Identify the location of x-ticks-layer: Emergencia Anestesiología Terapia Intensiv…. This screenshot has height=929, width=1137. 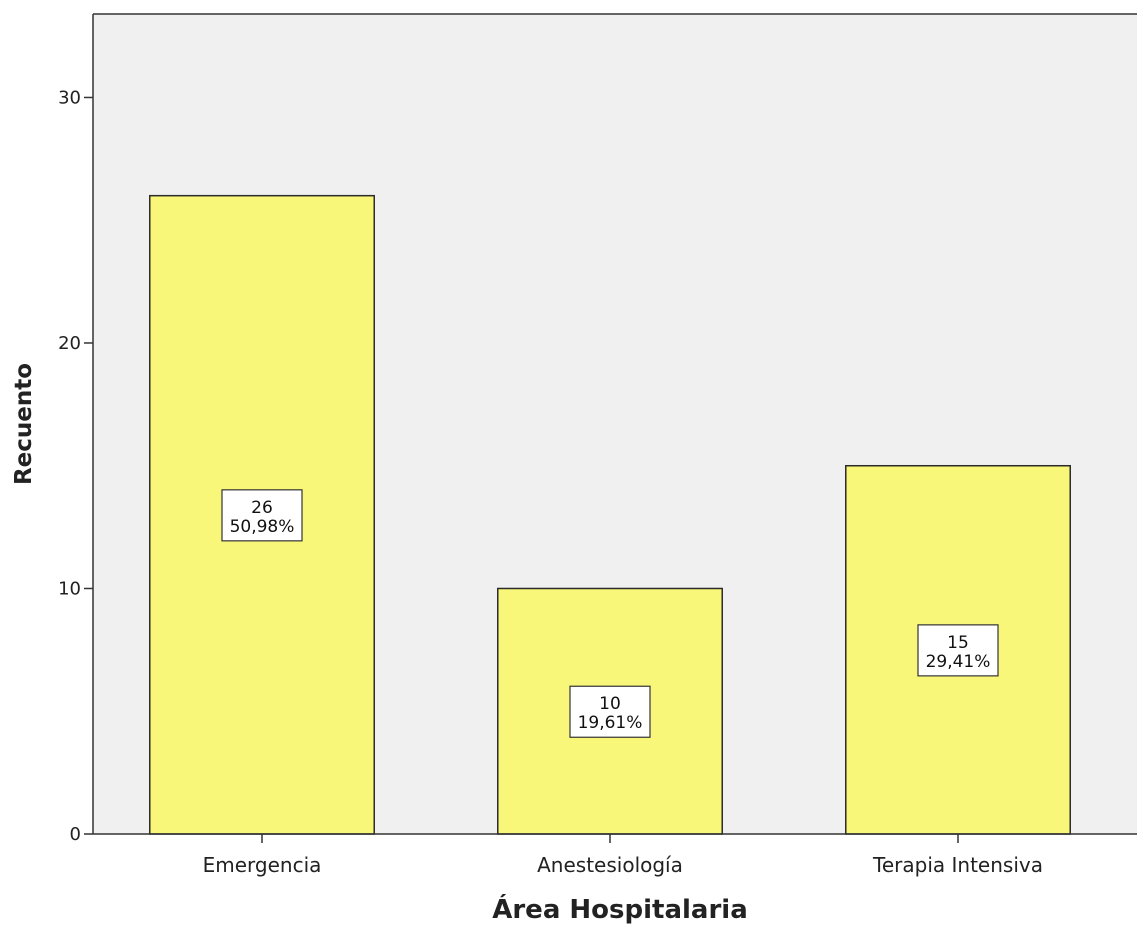
(623, 855).